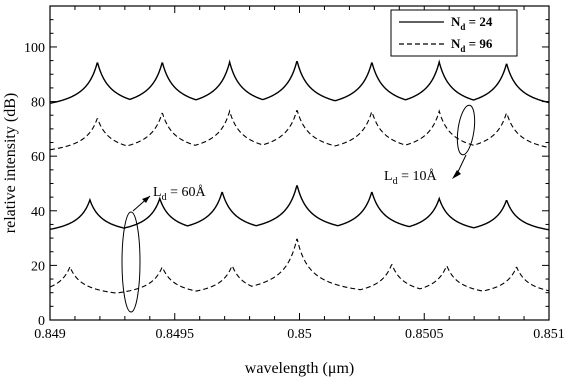  I want to click on legend-1-base: N, so click(456, 21).